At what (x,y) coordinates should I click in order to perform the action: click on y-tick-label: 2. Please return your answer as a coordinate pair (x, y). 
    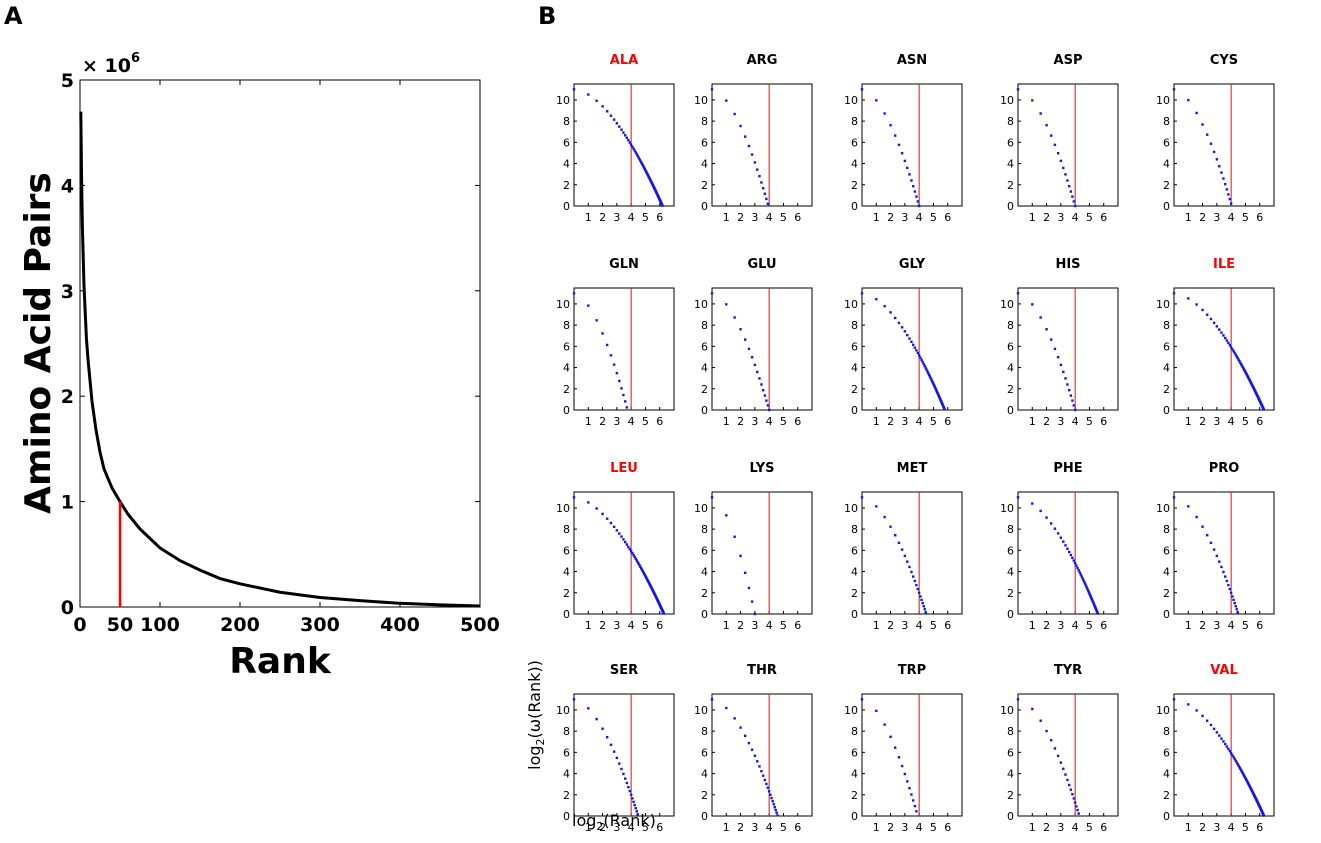
    Looking at the image, I should click on (854, 593).